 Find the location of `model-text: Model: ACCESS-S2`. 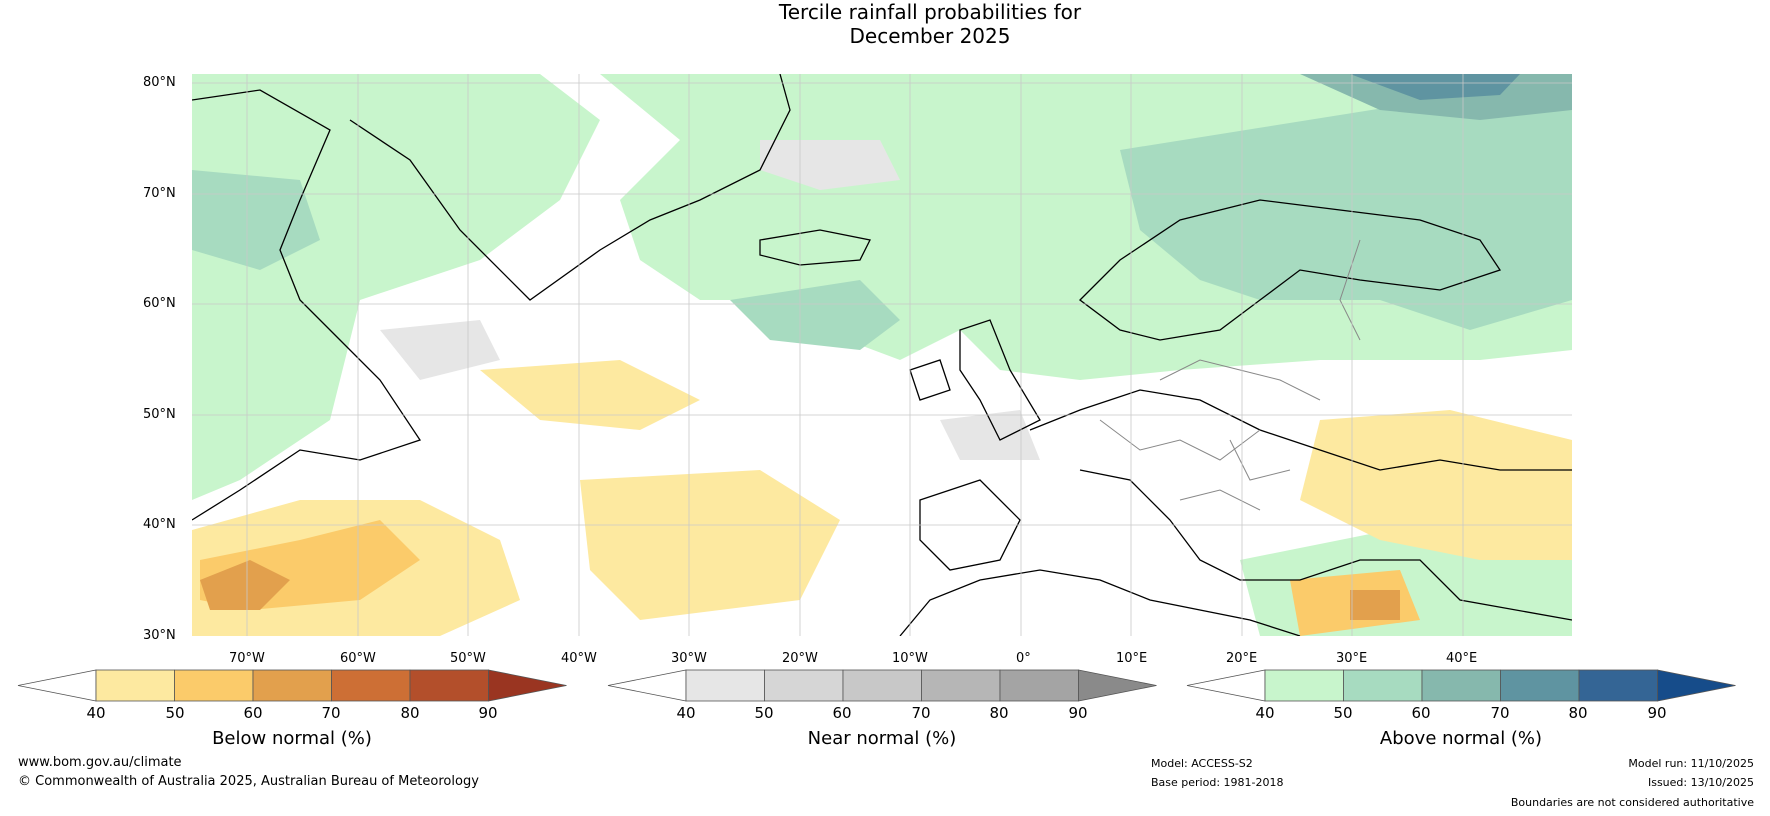

model-text: Model: ACCESS-S2 is located at coordinates (1202, 763).